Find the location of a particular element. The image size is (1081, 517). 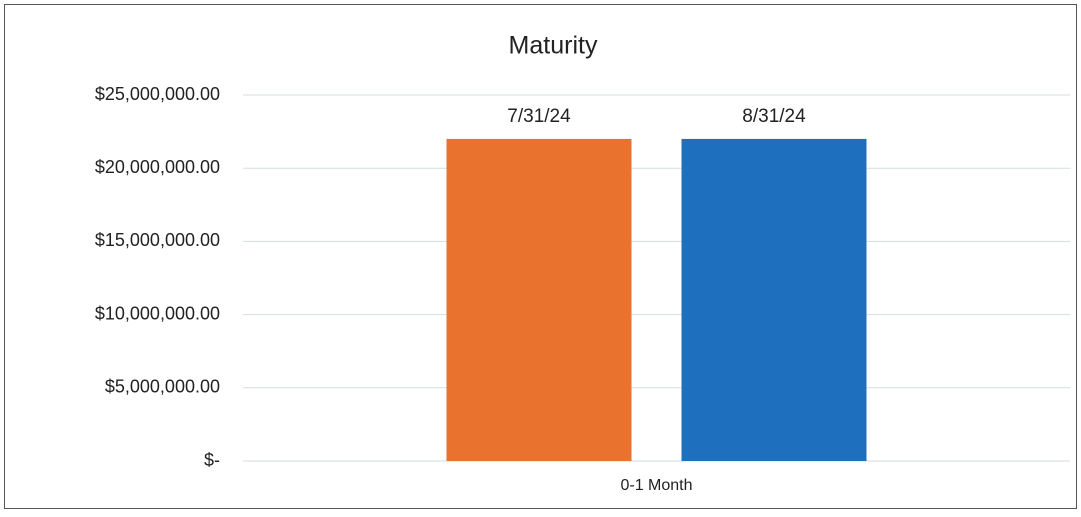

y-tick-label: $20,000,000.00 is located at coordinates (157, 167).